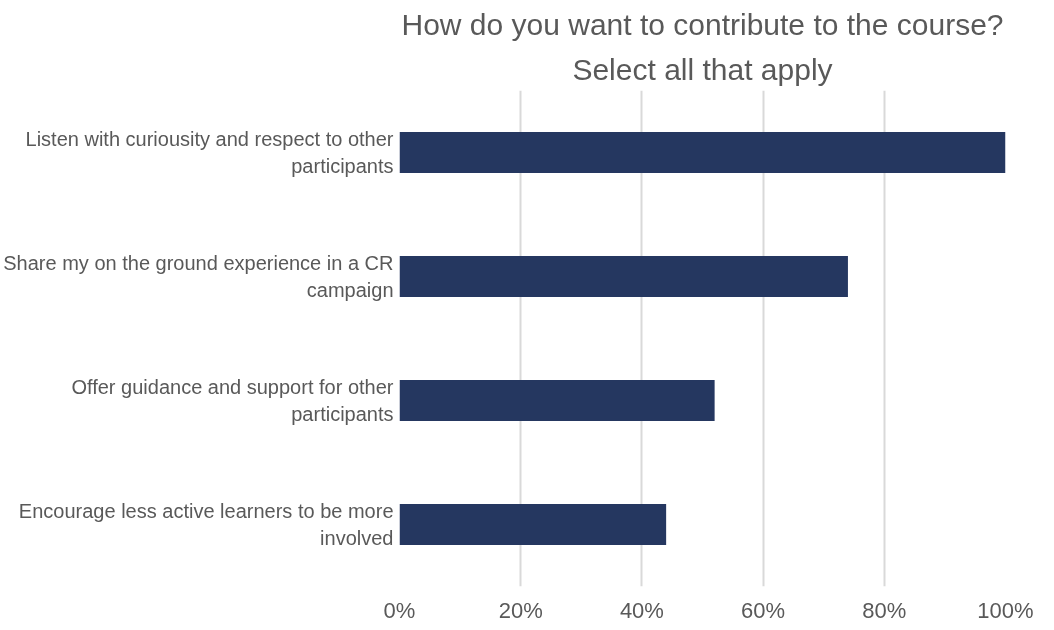 The width and height of the screenshot is (1054, 630). I want to click on x-tick-label: 20%, so click(520, 610).